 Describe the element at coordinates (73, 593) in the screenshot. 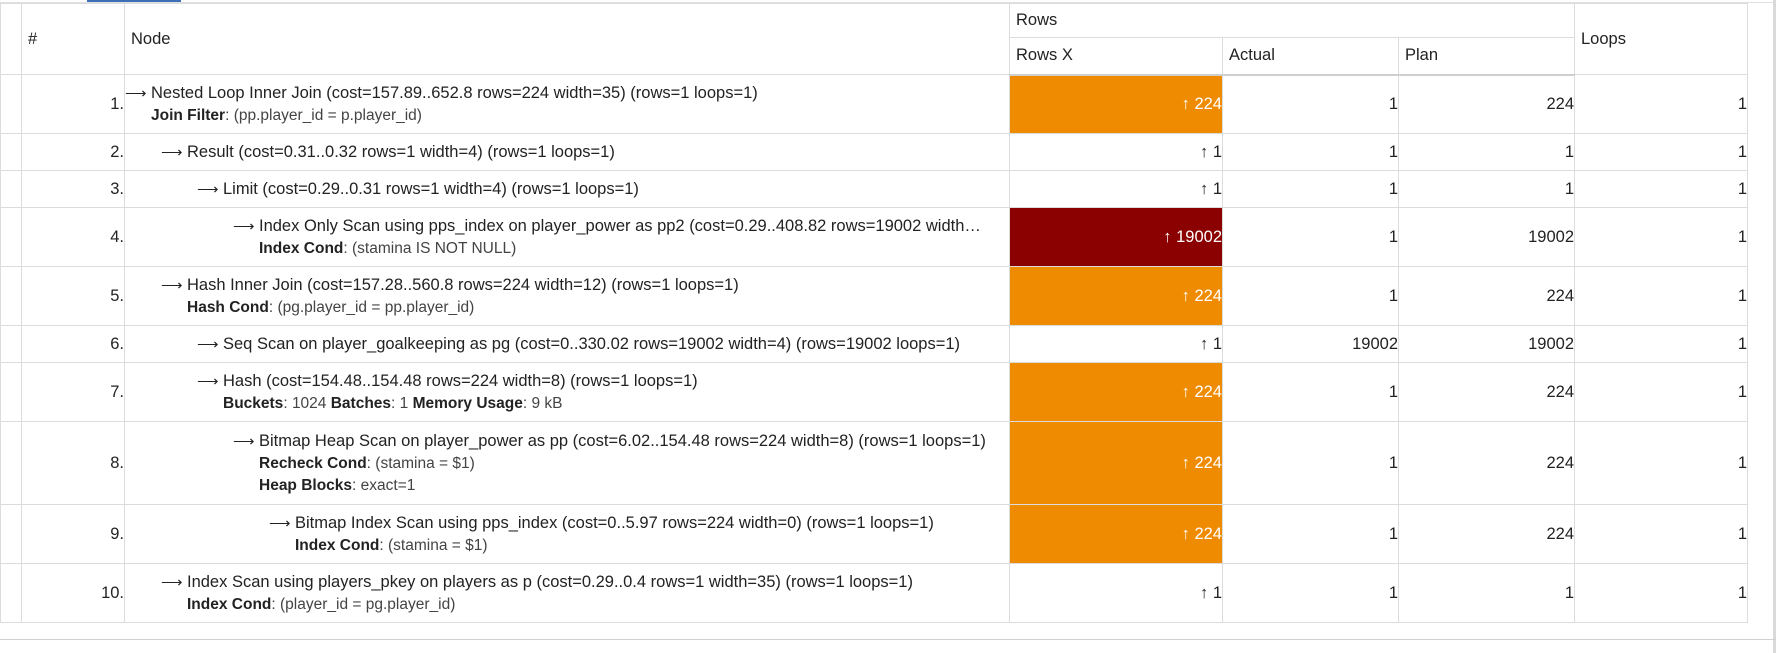

I see `row-number: 10.` at that location.